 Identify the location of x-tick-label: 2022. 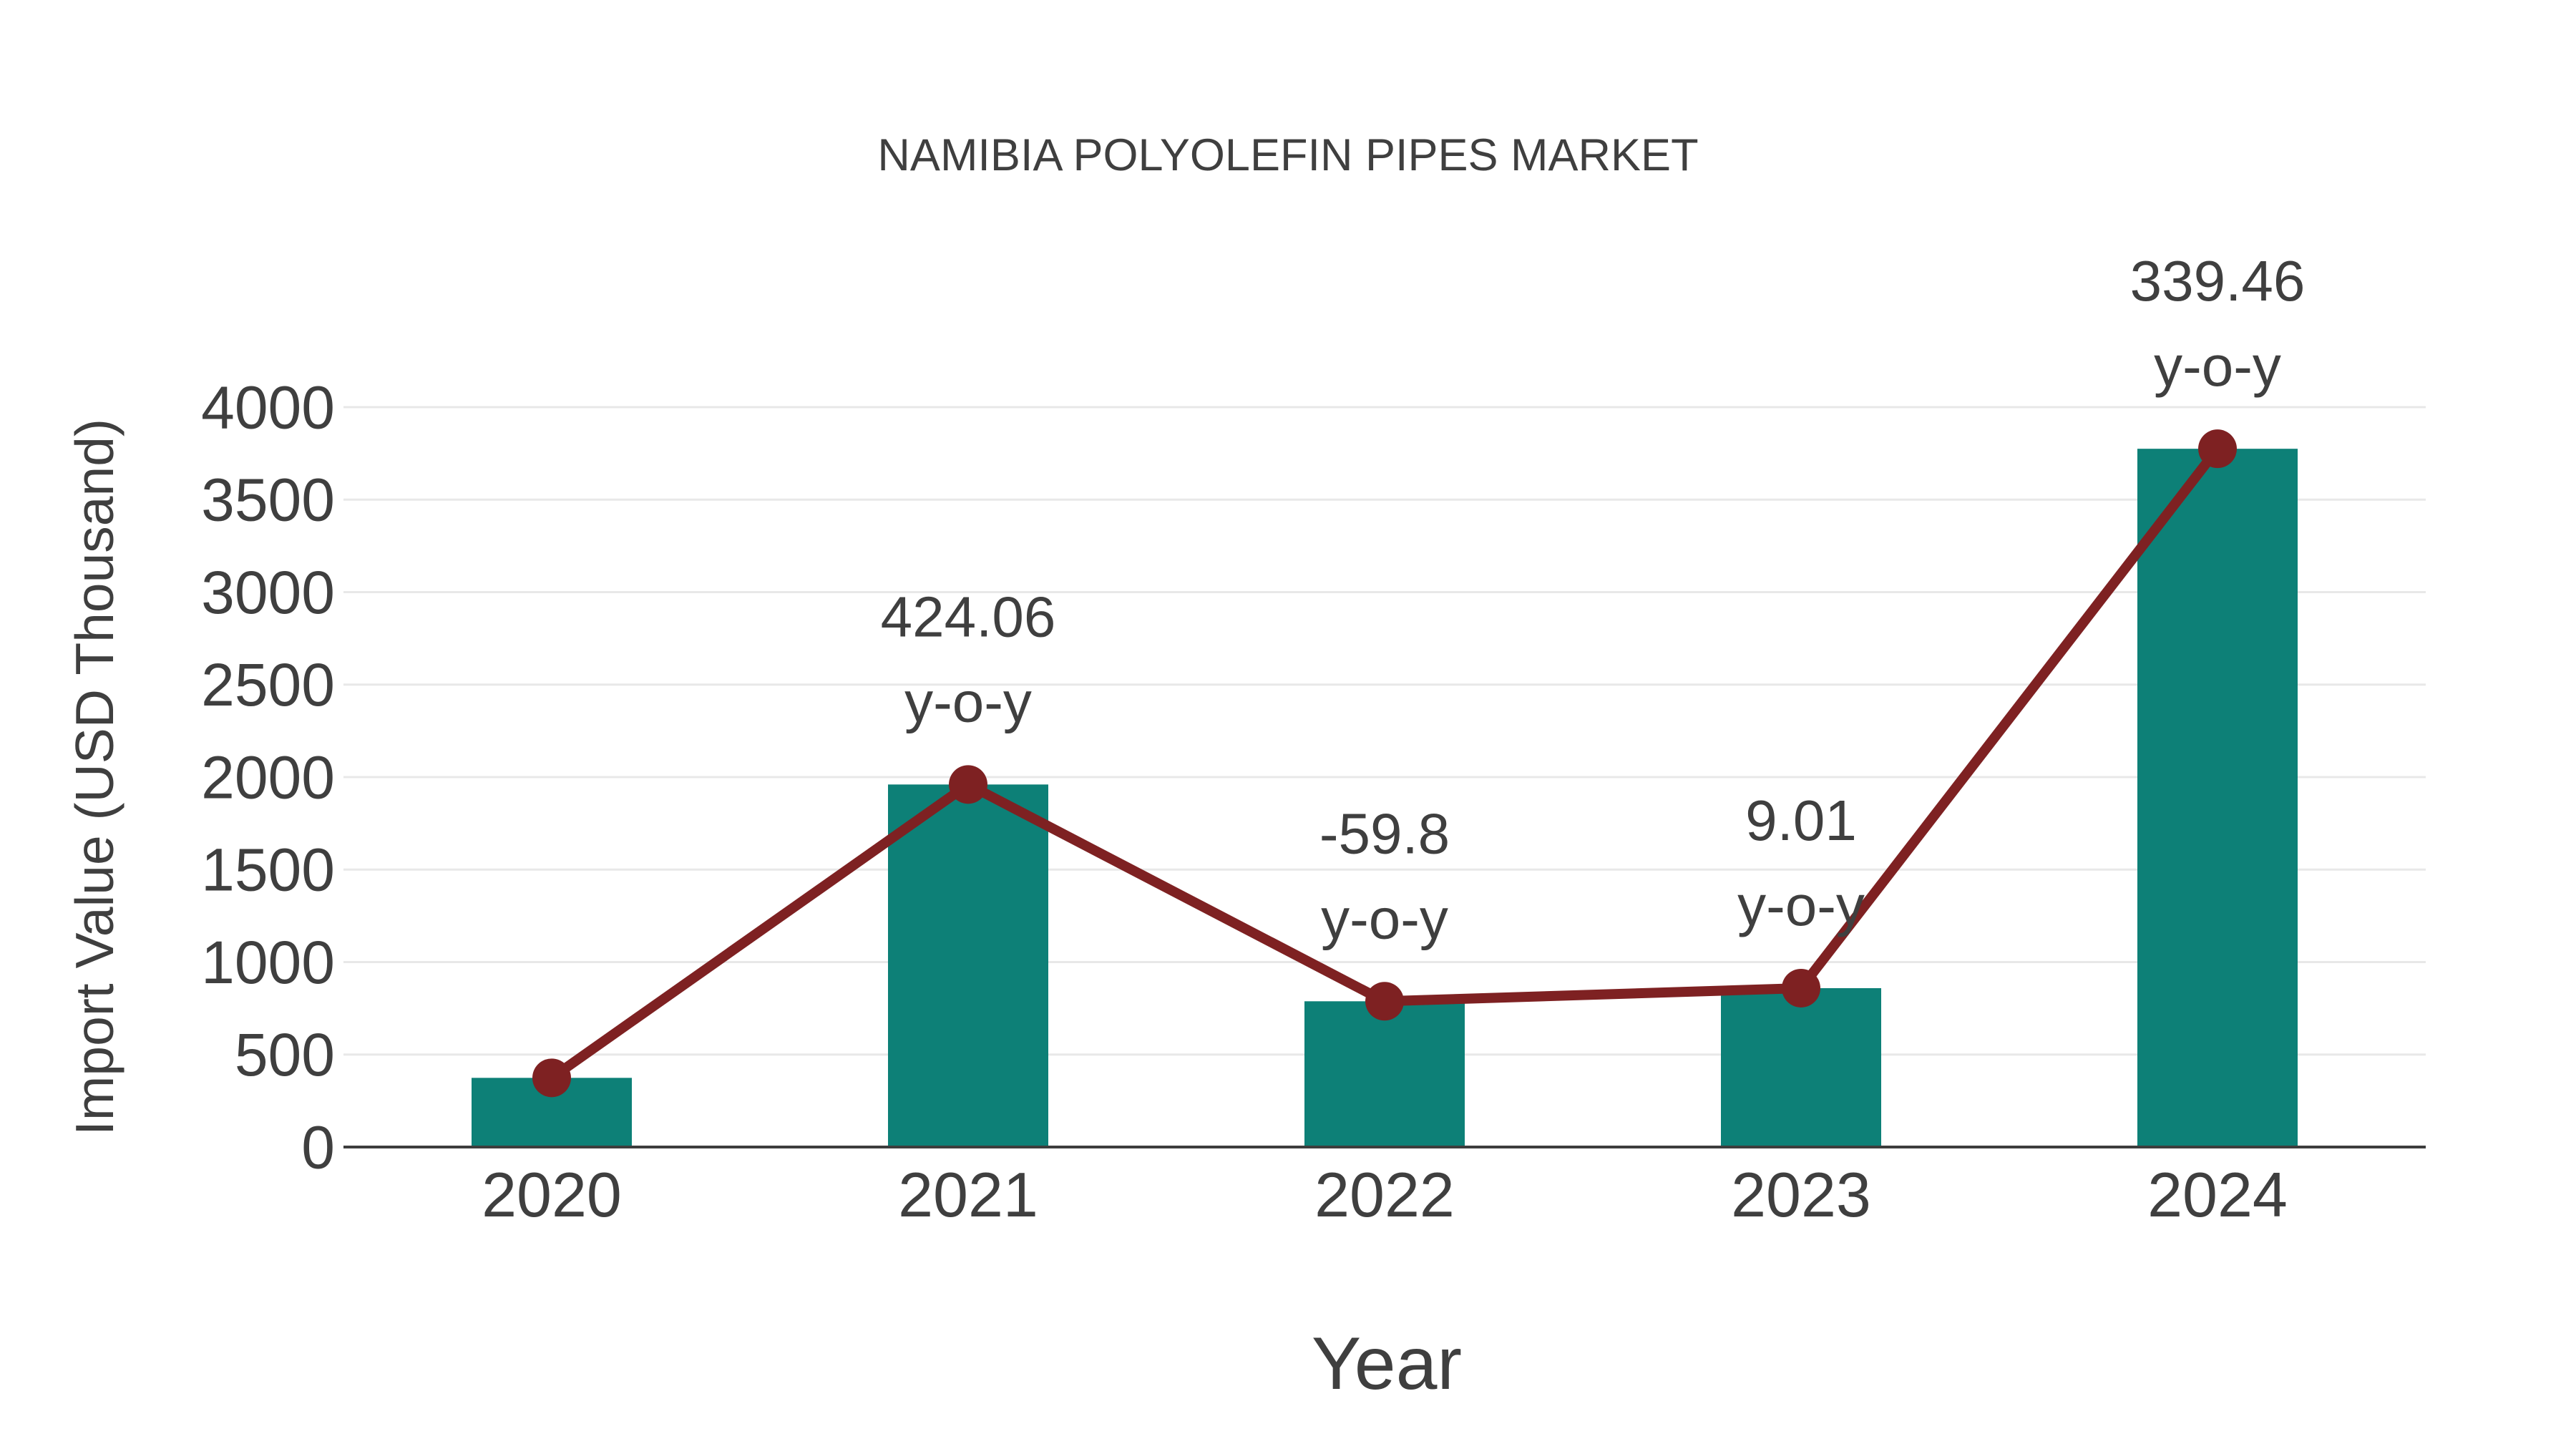
(1384, 1194).